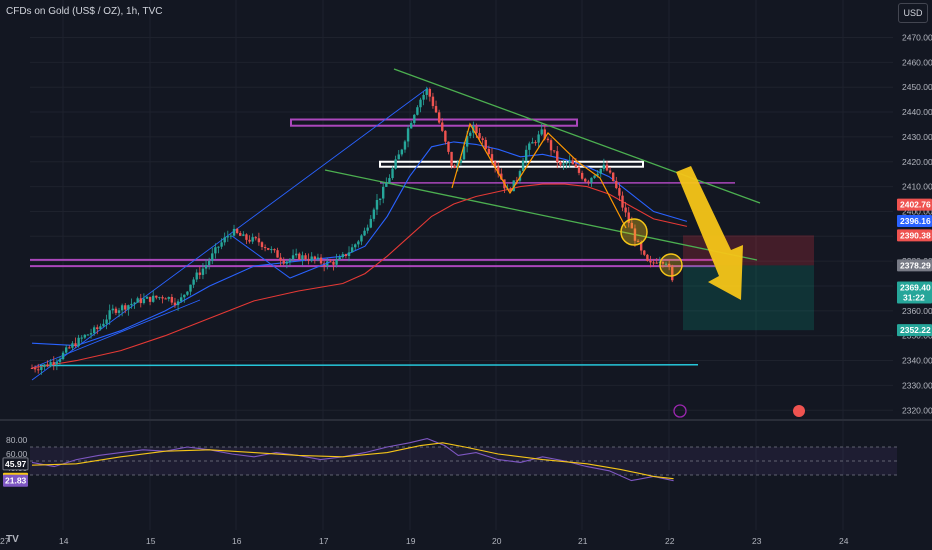  What do you see at coordinates (577, 136) in the screenshot?
I see `upper-channel-line` at bounding box center [577, 136].